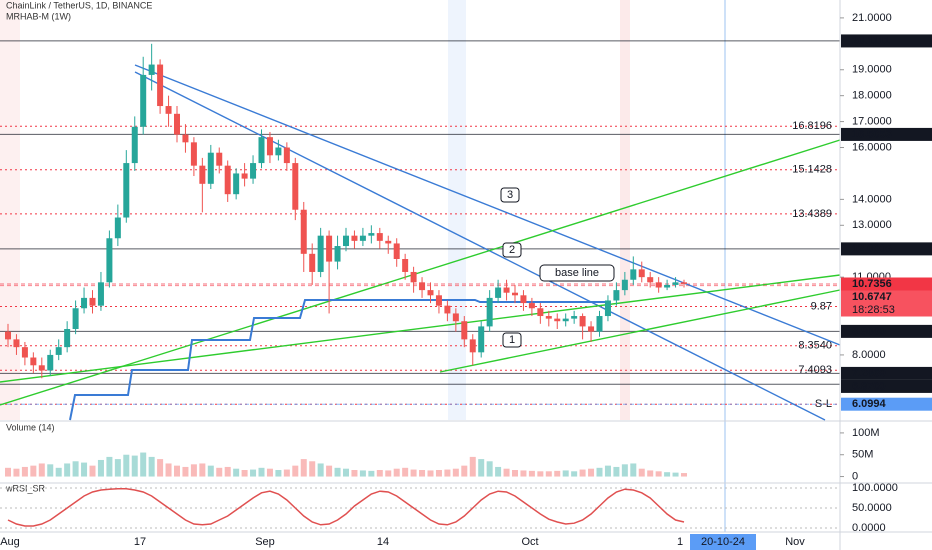 This screenshot has width=932, height=550. Describe the element at coordinates (529, 542) in the screenshot. I see `x-tick-label: Oct` at that location.